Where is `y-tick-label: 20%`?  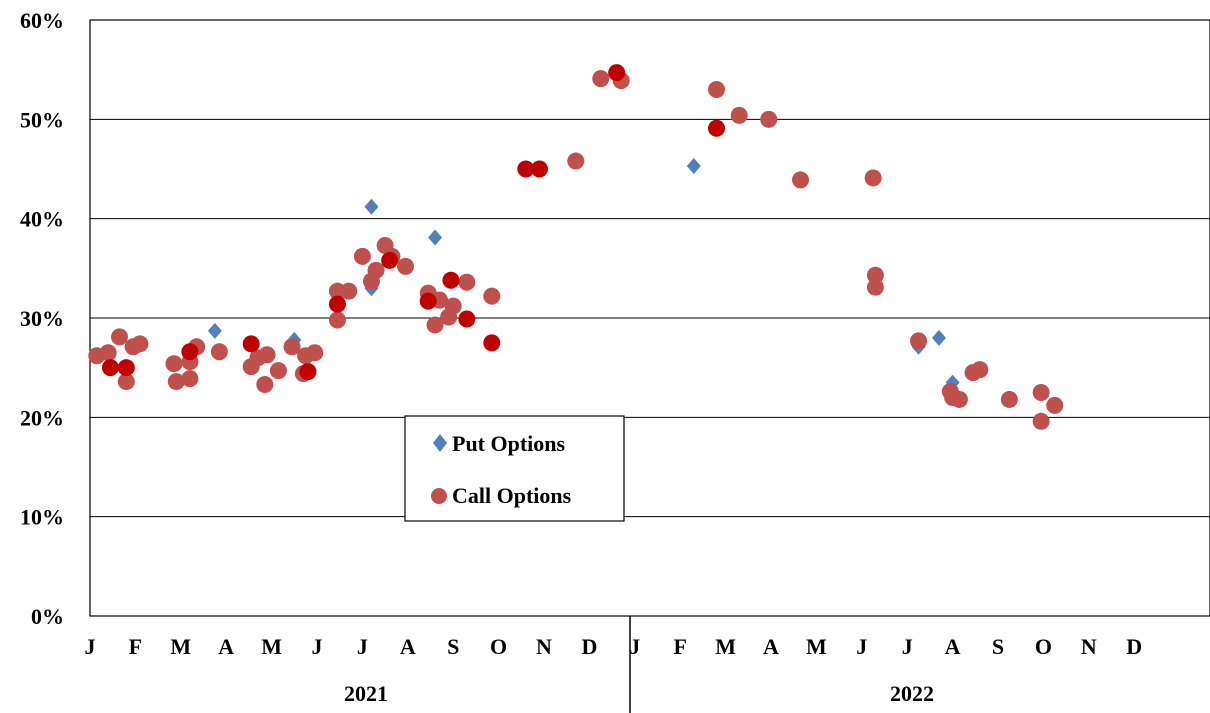 y-tick-label: 20% is located at coordinates (42, 417).